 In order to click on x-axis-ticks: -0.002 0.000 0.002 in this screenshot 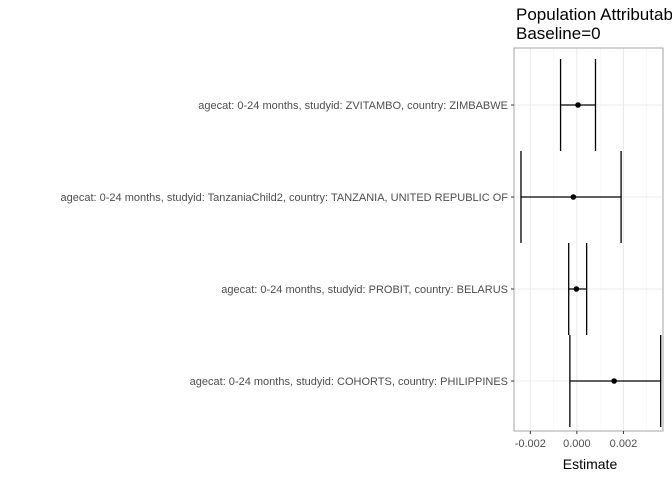, I will do `click(576, 440)`.